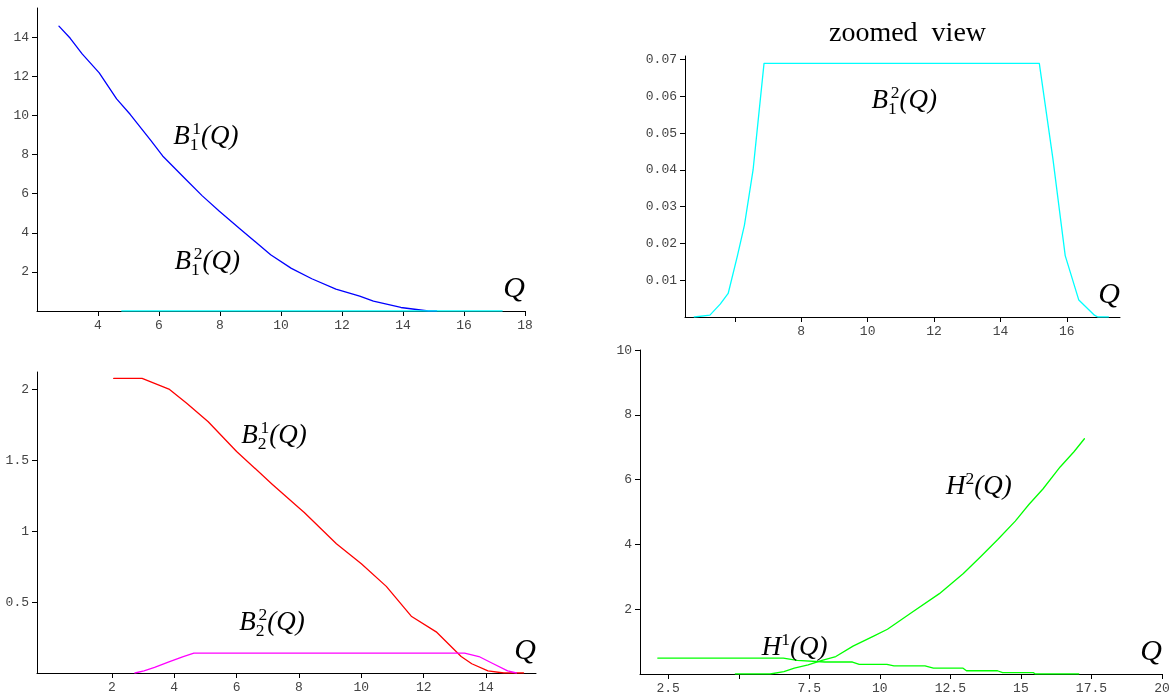 Image resolution: width=1175 pixels, height=699 pixels. Describe the element at coordinates (661, 280) in the screenshot. I see `y-tick-label: 0.01` at that location.